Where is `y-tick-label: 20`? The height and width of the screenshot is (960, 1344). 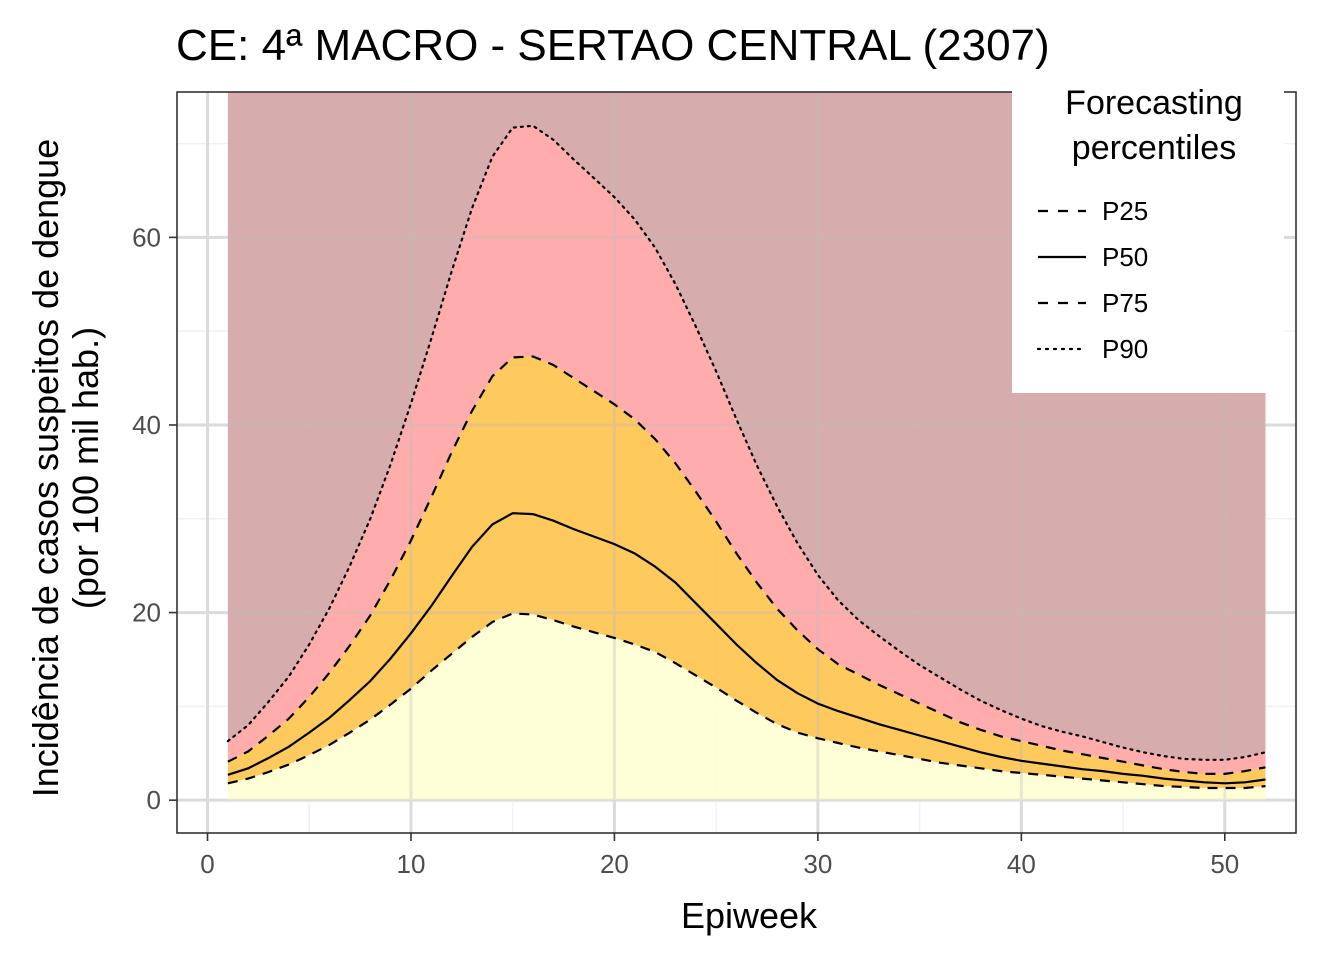
y-tick-label: 20 is located at coordinates (146, 613).